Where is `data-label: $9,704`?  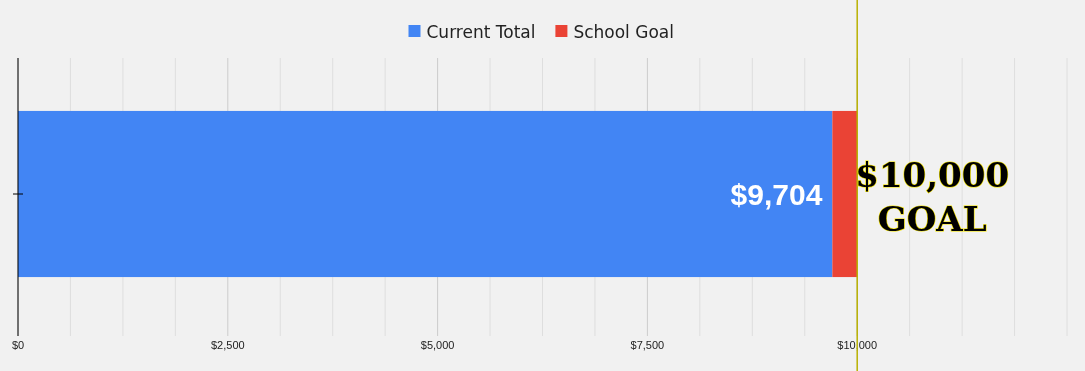 data-label: $9,704 is located at coordinates (776, 194).